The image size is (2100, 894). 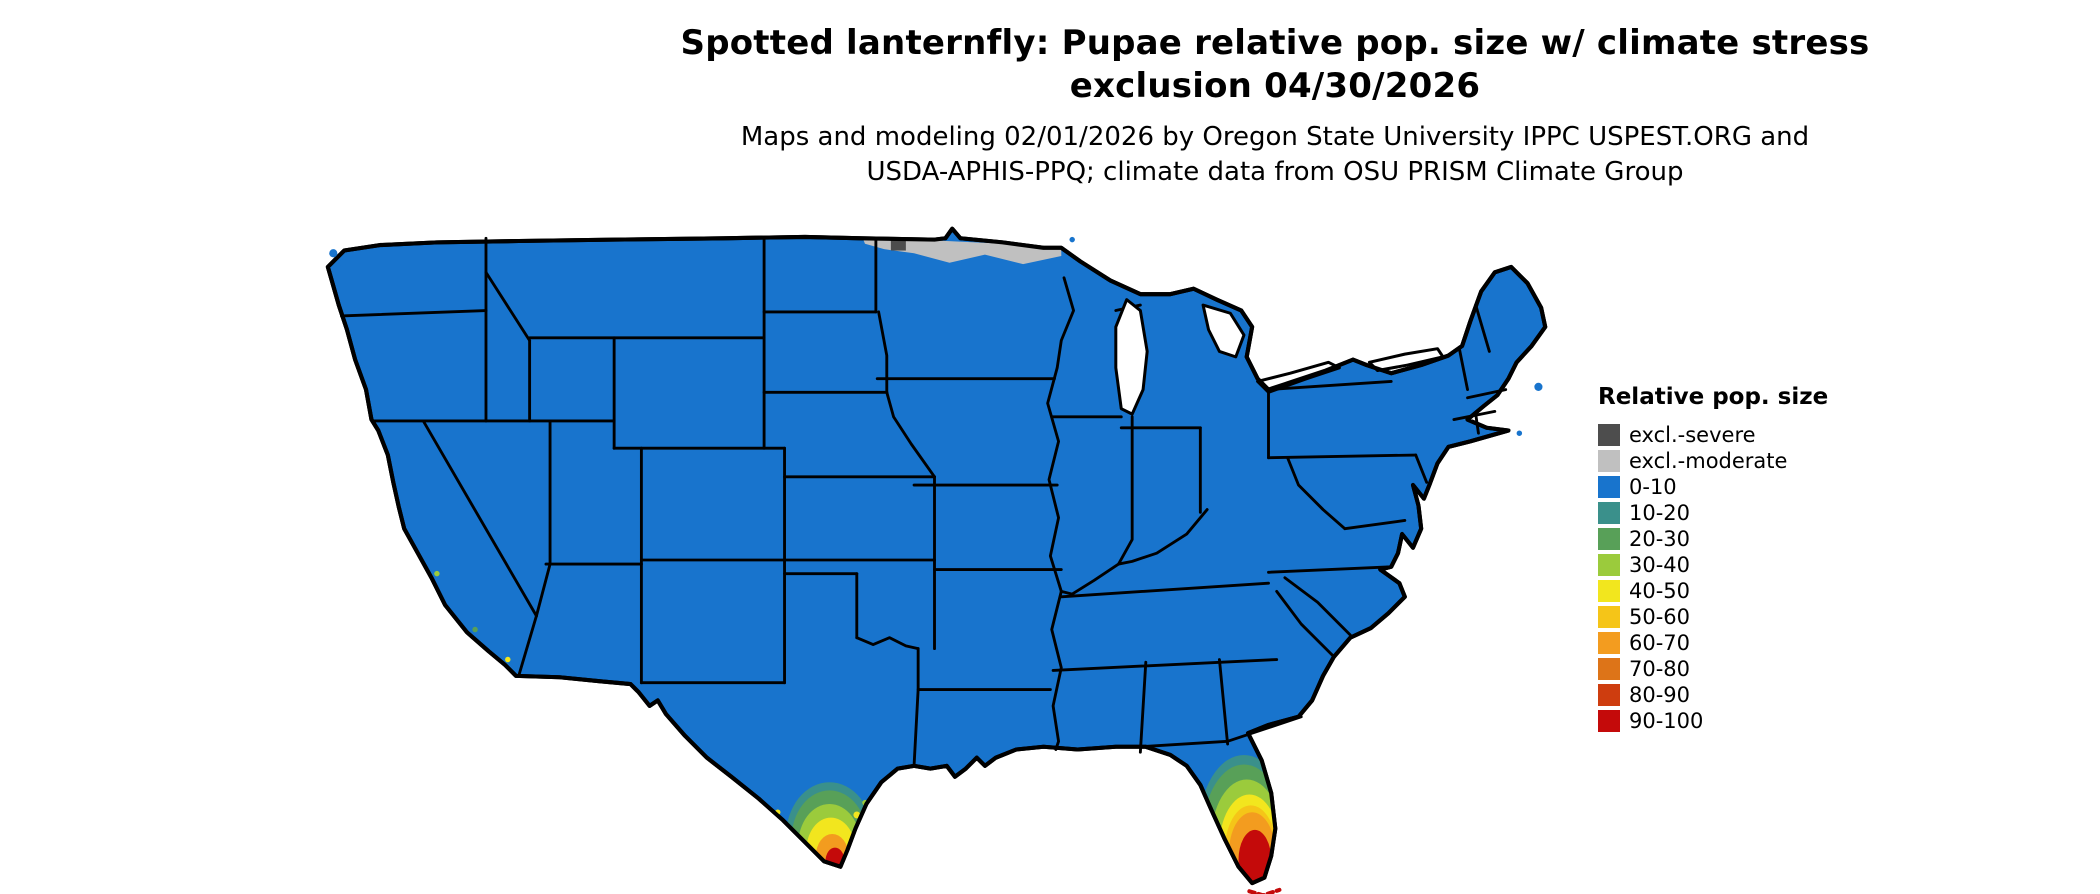 I want to click on legend-label: 50-60, so click(x=1660, y=617).